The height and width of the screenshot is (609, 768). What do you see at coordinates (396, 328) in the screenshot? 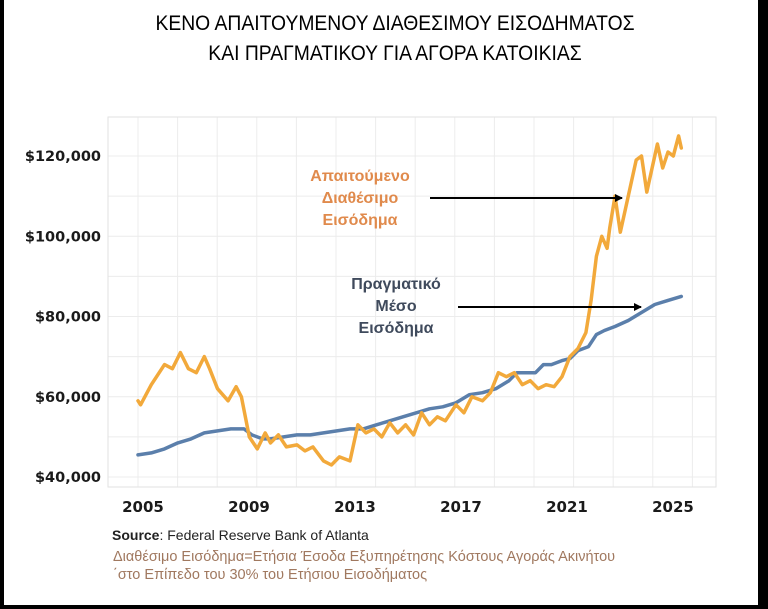
I see `annotation-actual-line-3: Εισόδημα` at bounding box center [396, 328].